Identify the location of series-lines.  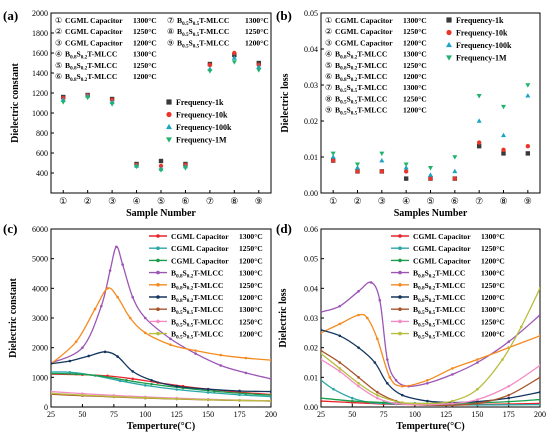
(161, 324).